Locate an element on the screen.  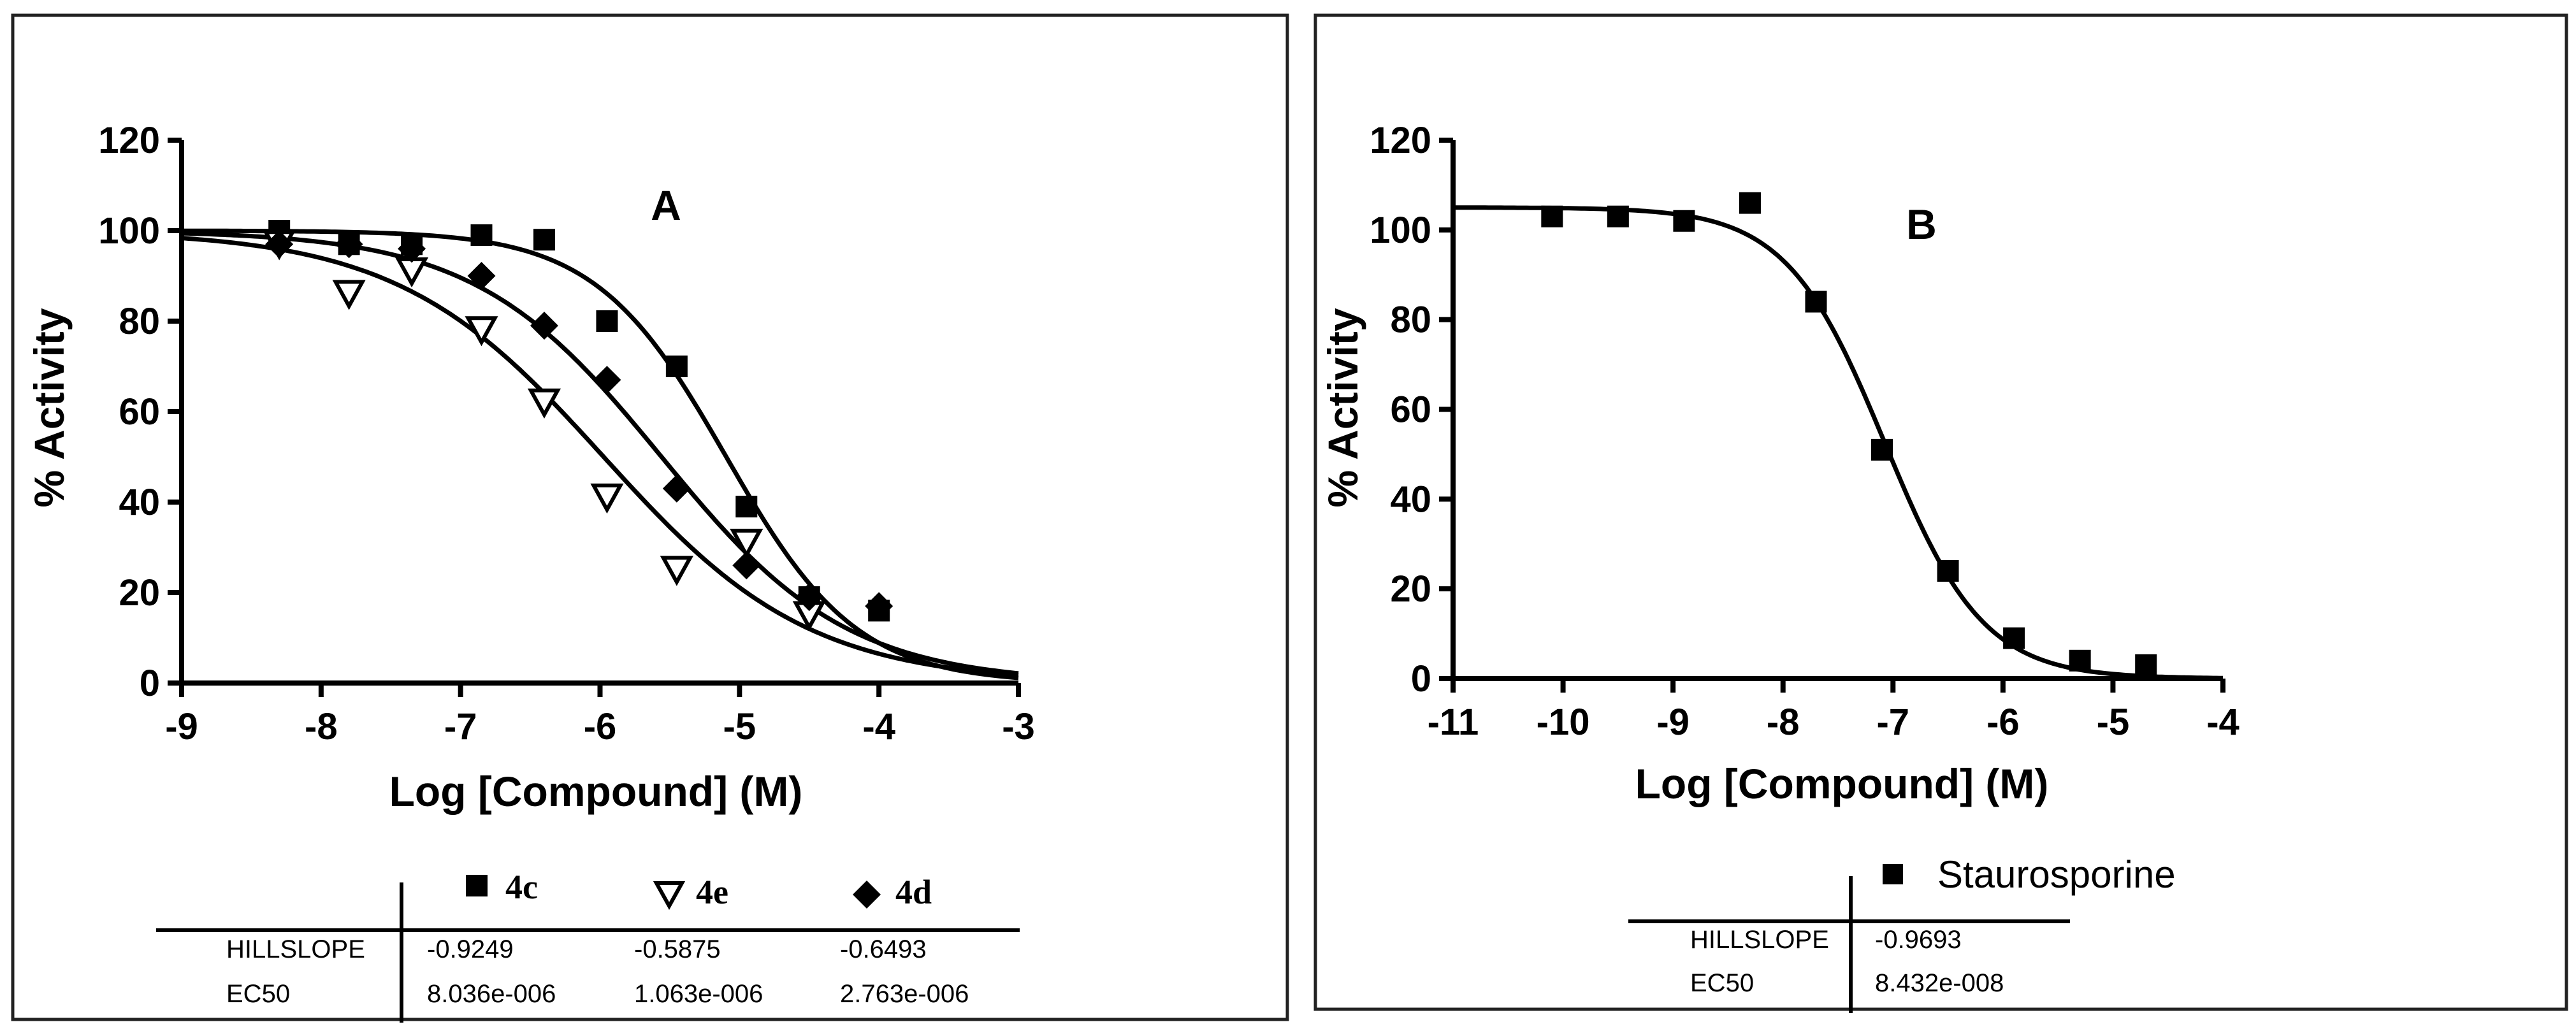
legend-4d-label: 4d is located at coordinates (913, 892).